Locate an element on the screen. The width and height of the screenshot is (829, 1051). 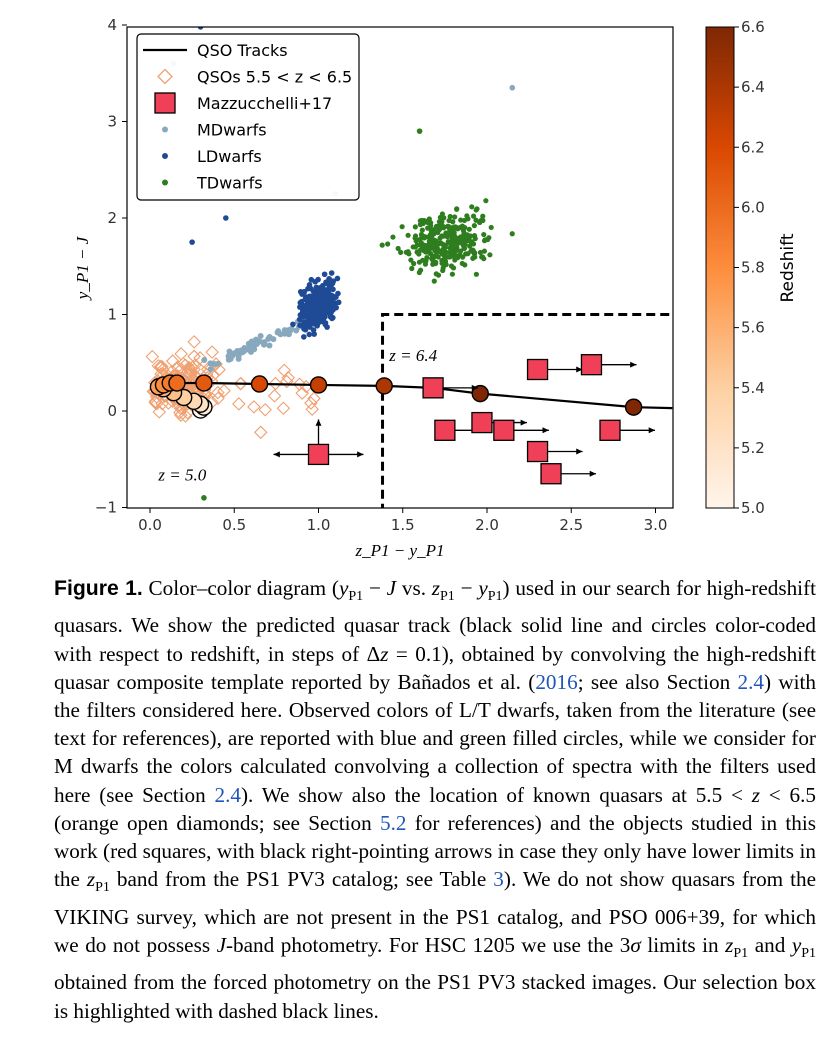
caption-reference-link: 3 is located at coordinates (498, 879).